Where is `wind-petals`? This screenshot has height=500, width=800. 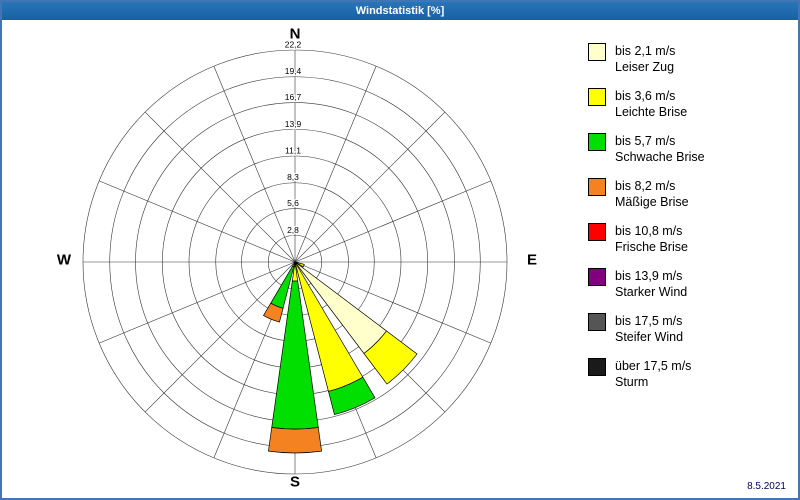 wind-petals is located at coordinates (340, 357).